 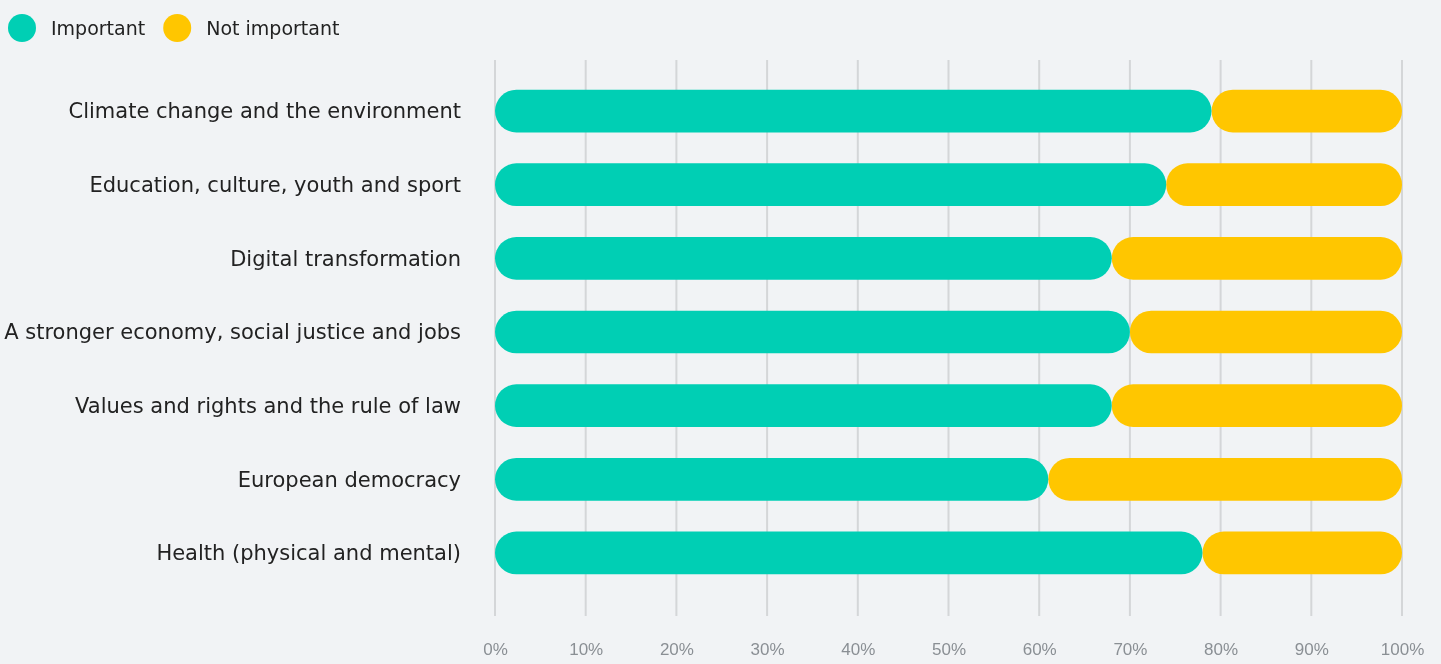 I want to click on legend-label: Important, so click(x=98, y=27).